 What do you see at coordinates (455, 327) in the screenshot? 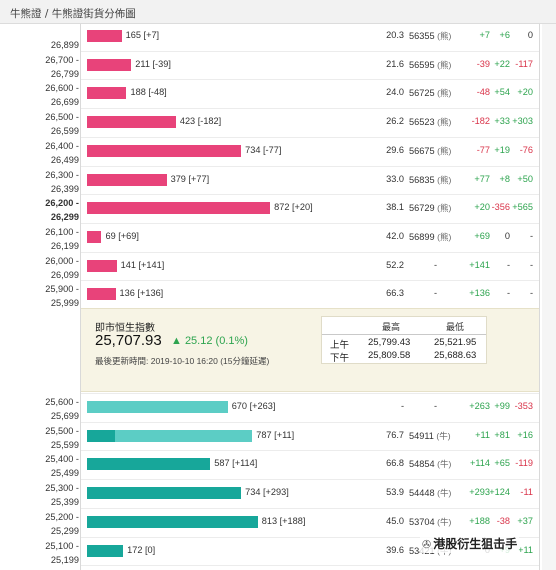
I see `low-header: 最低` at bounding box center [455, 327].